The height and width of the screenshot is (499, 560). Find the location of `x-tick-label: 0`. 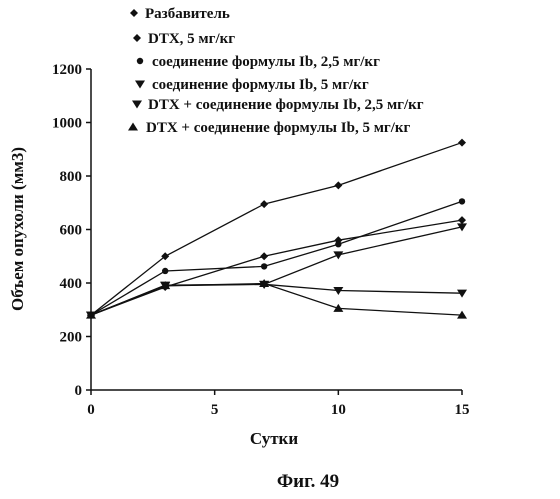

x-tick-label: 0 is located at coordinates (91, 410).